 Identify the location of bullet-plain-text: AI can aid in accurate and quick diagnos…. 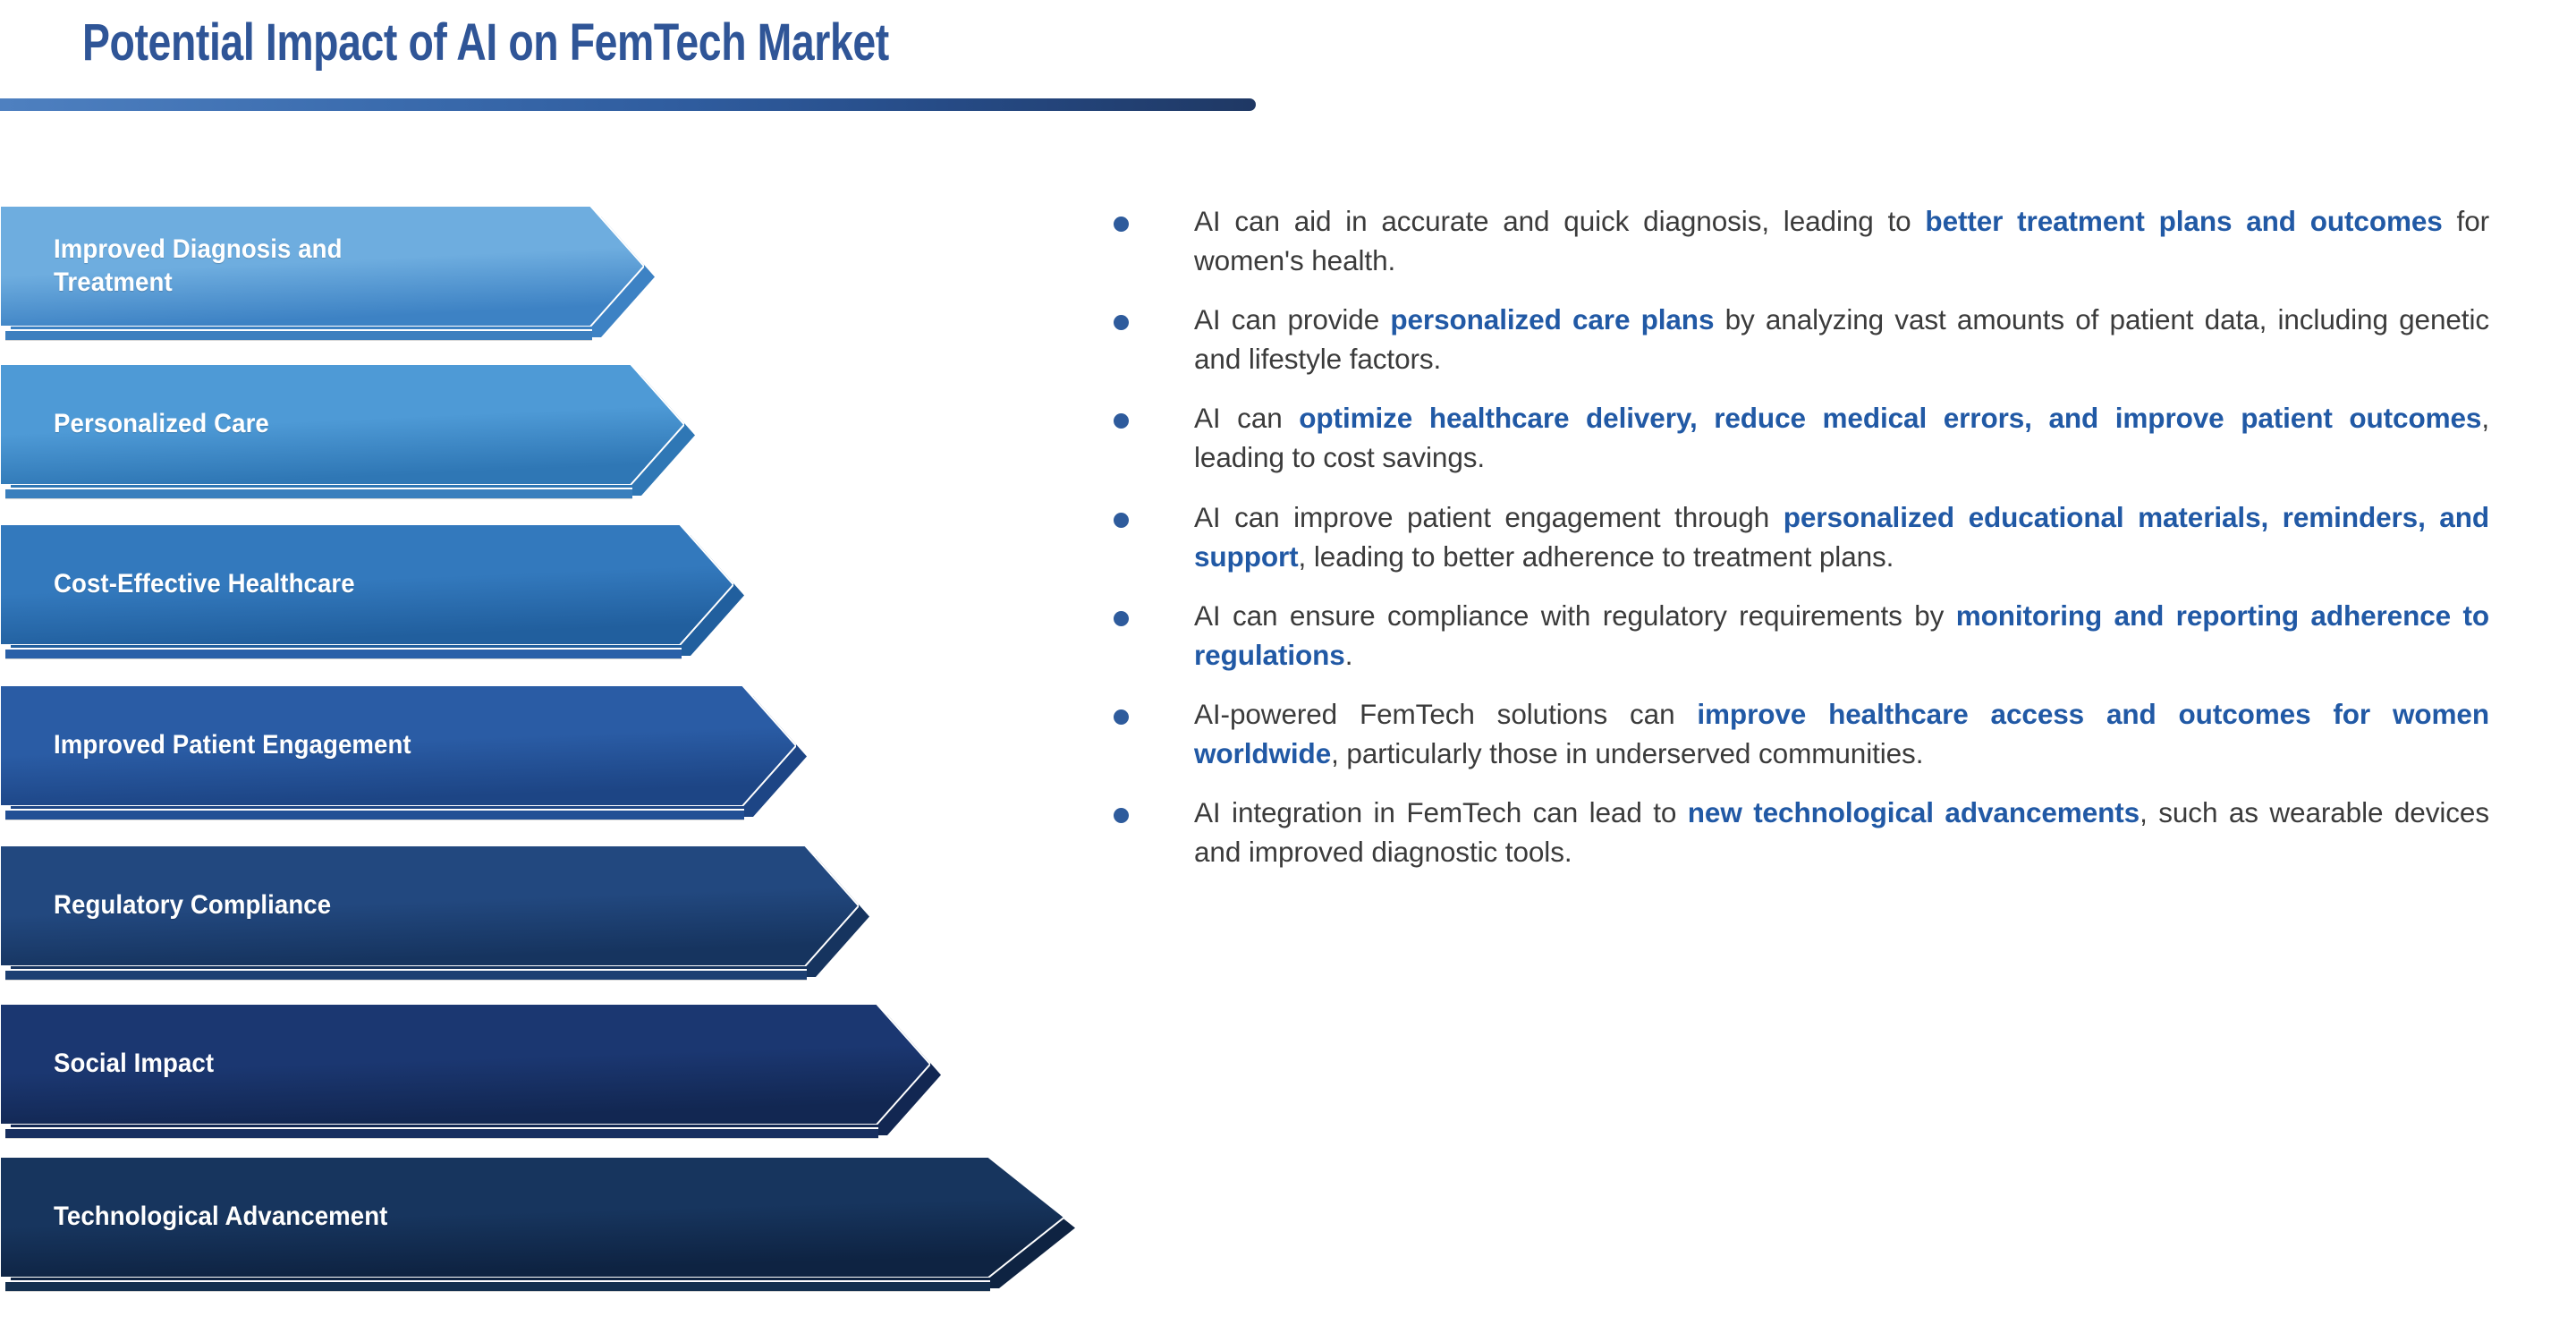
(1560, 221).